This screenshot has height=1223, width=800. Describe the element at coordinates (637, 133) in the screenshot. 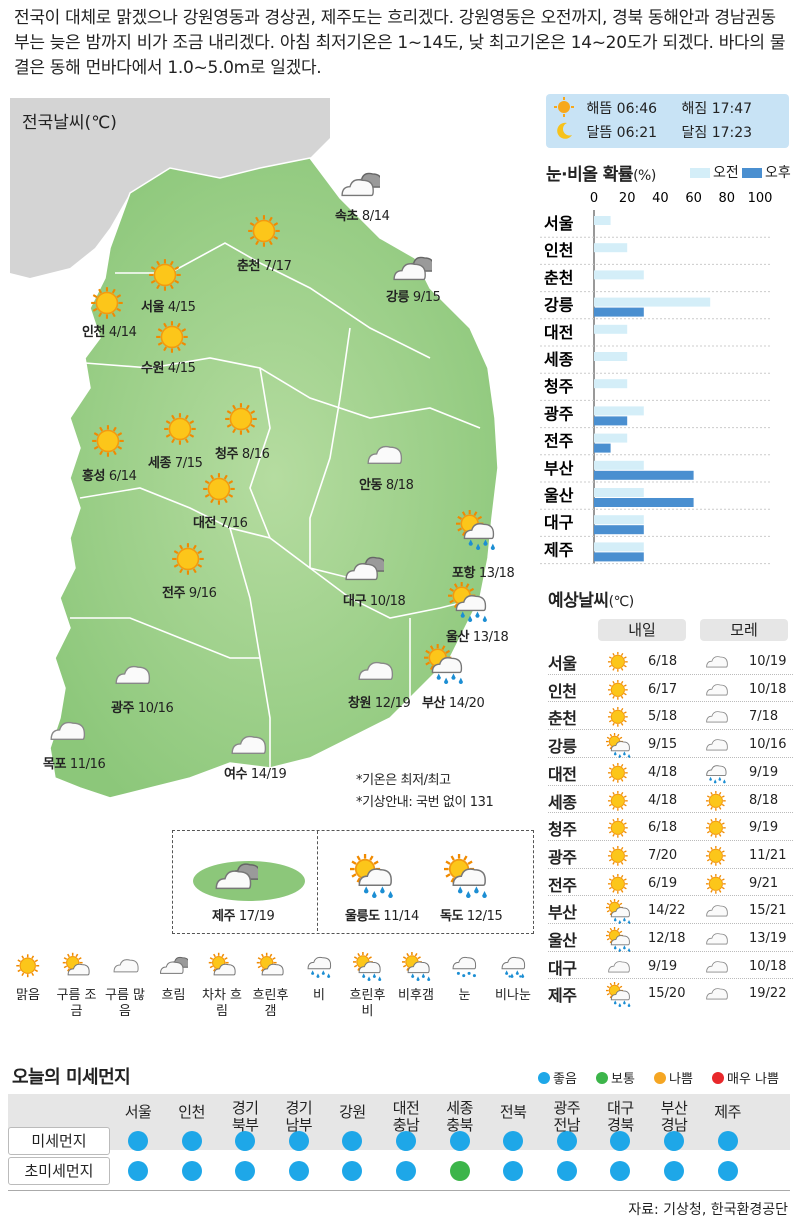

I see `moonrise-time: 06:21` at that location.